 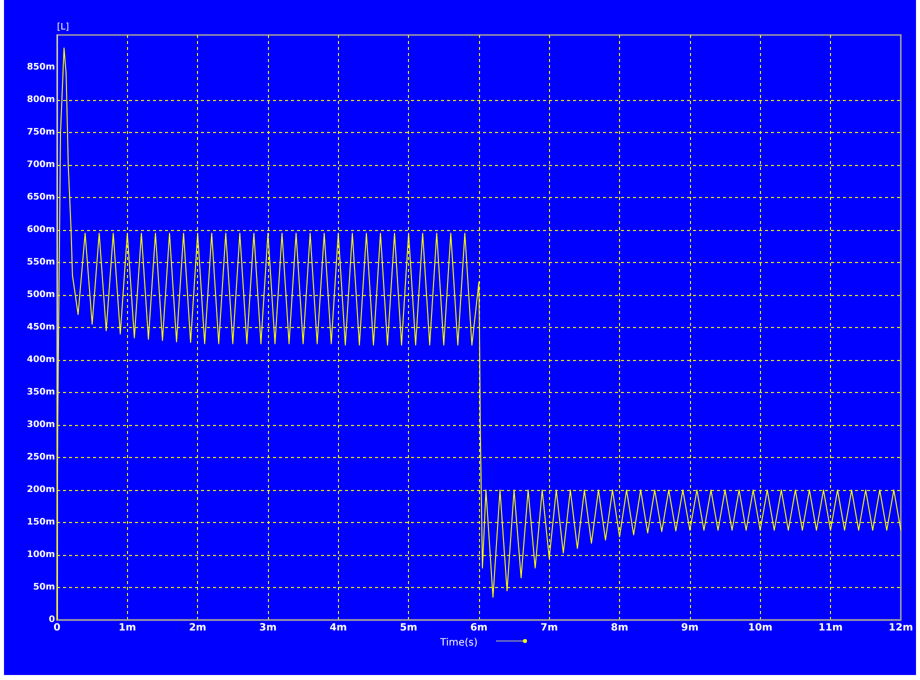 What do you see at coordinates (40, 100) in the screenshot?
I see `y-tick-label: 800m` at bounding box center [40, 100].